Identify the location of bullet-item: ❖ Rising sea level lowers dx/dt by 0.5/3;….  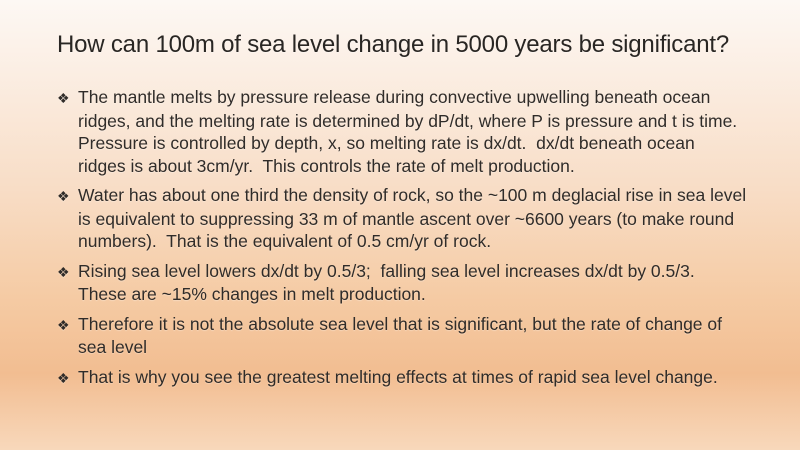
(402, 283).